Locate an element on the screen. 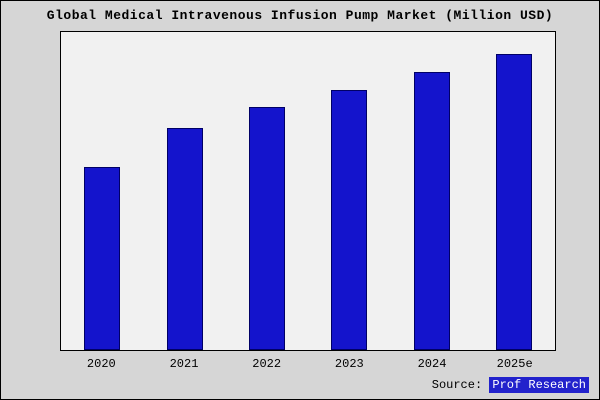 This screenshot has height=400, width=600. source-label: Source: is located at coordinates (457, 385).